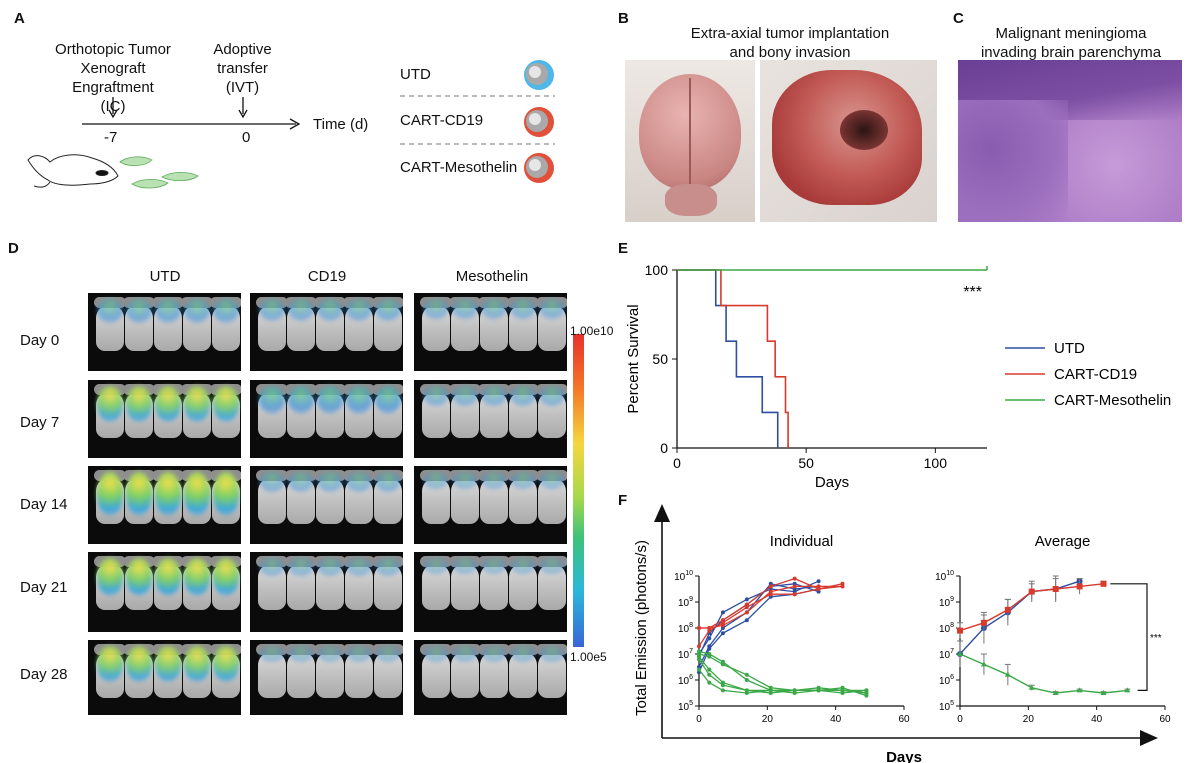 The width and height of the screenshot is (1200, 763). Describe the element at coordinates (1129, 637) in the screenshot. I see `significance-bracket` at that location.